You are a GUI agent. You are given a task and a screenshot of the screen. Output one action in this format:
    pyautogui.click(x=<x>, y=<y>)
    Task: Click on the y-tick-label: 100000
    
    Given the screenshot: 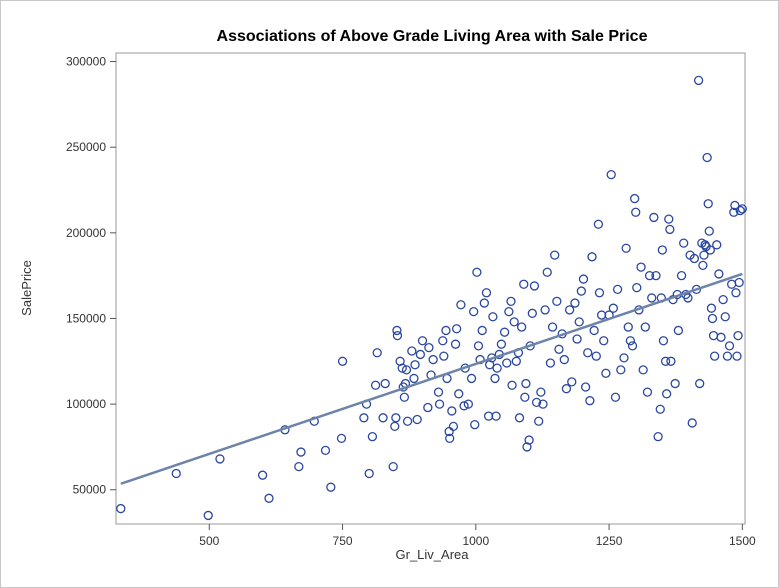 What is the action you would take?
    pyautogui.click(x=86, y=404)
    